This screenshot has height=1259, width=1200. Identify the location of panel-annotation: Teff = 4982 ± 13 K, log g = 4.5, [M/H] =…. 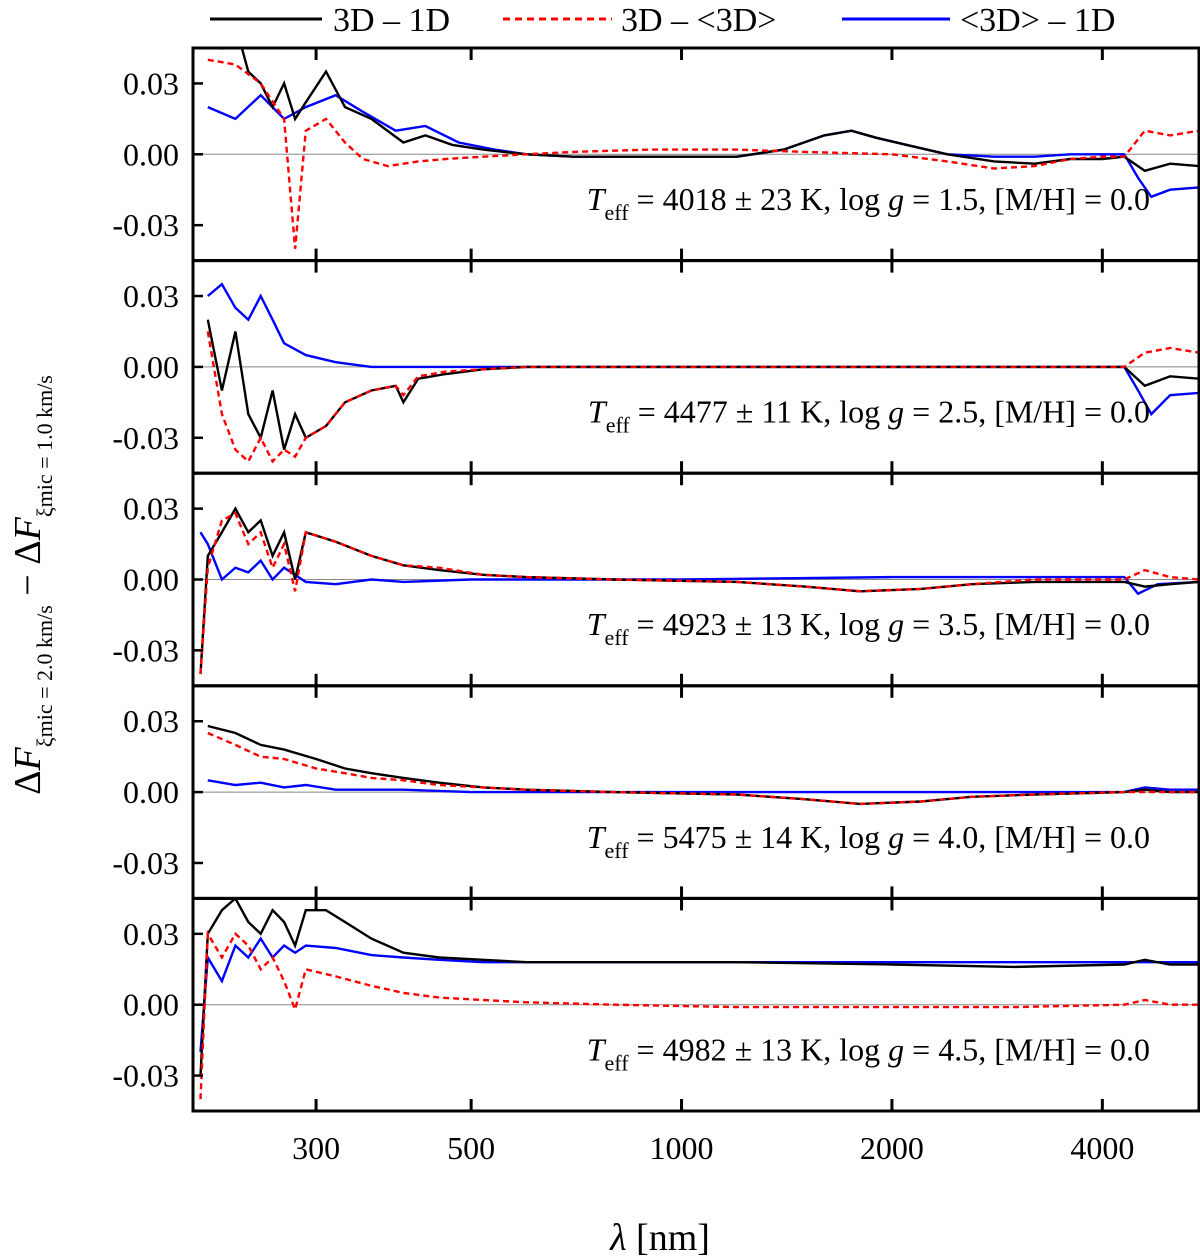
(868, 1053).